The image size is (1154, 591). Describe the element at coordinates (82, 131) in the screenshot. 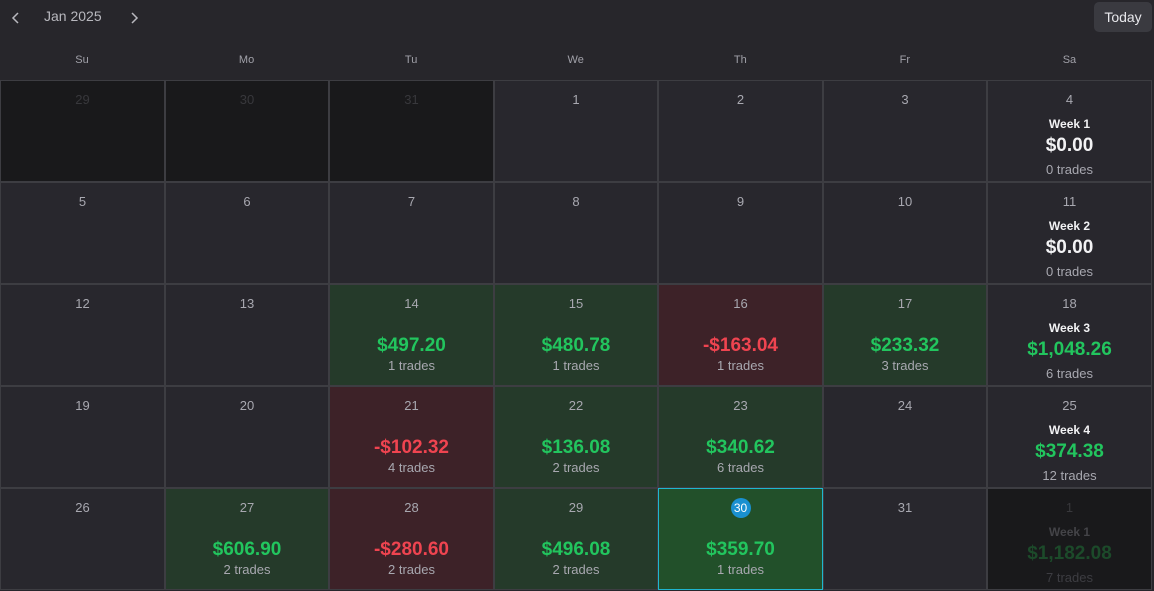

I see `day-cell: 29` at that location.